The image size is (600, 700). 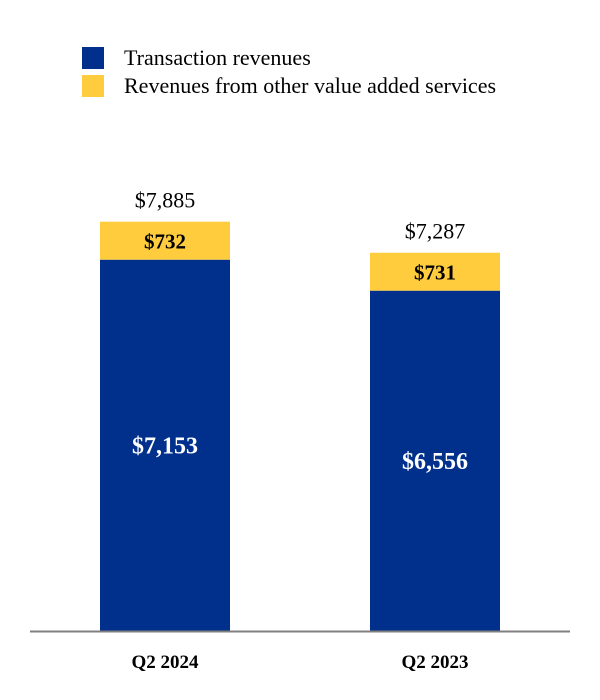 I want to click on legend-swatch-other-services, so click(x=93, y=86).